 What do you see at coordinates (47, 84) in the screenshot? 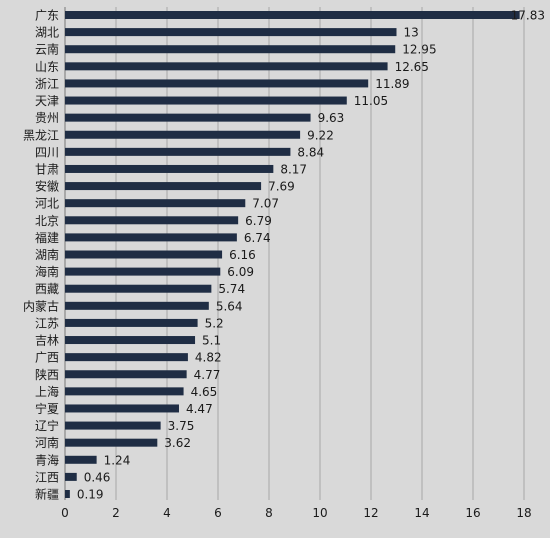
I see `category-label: 浙江` at bounding box center [47, 84].